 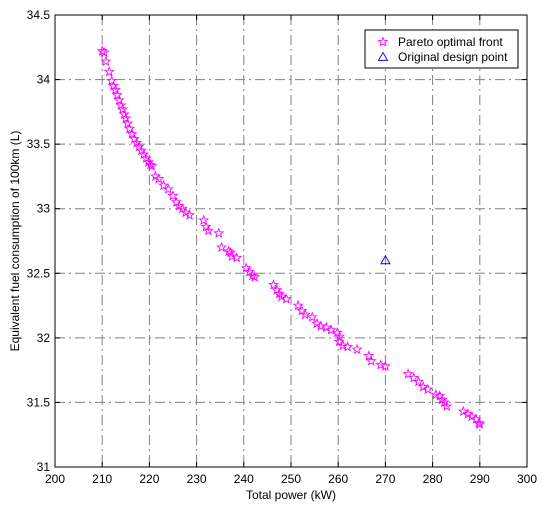 I want to click on legend-box, so click(x=441, y=49).